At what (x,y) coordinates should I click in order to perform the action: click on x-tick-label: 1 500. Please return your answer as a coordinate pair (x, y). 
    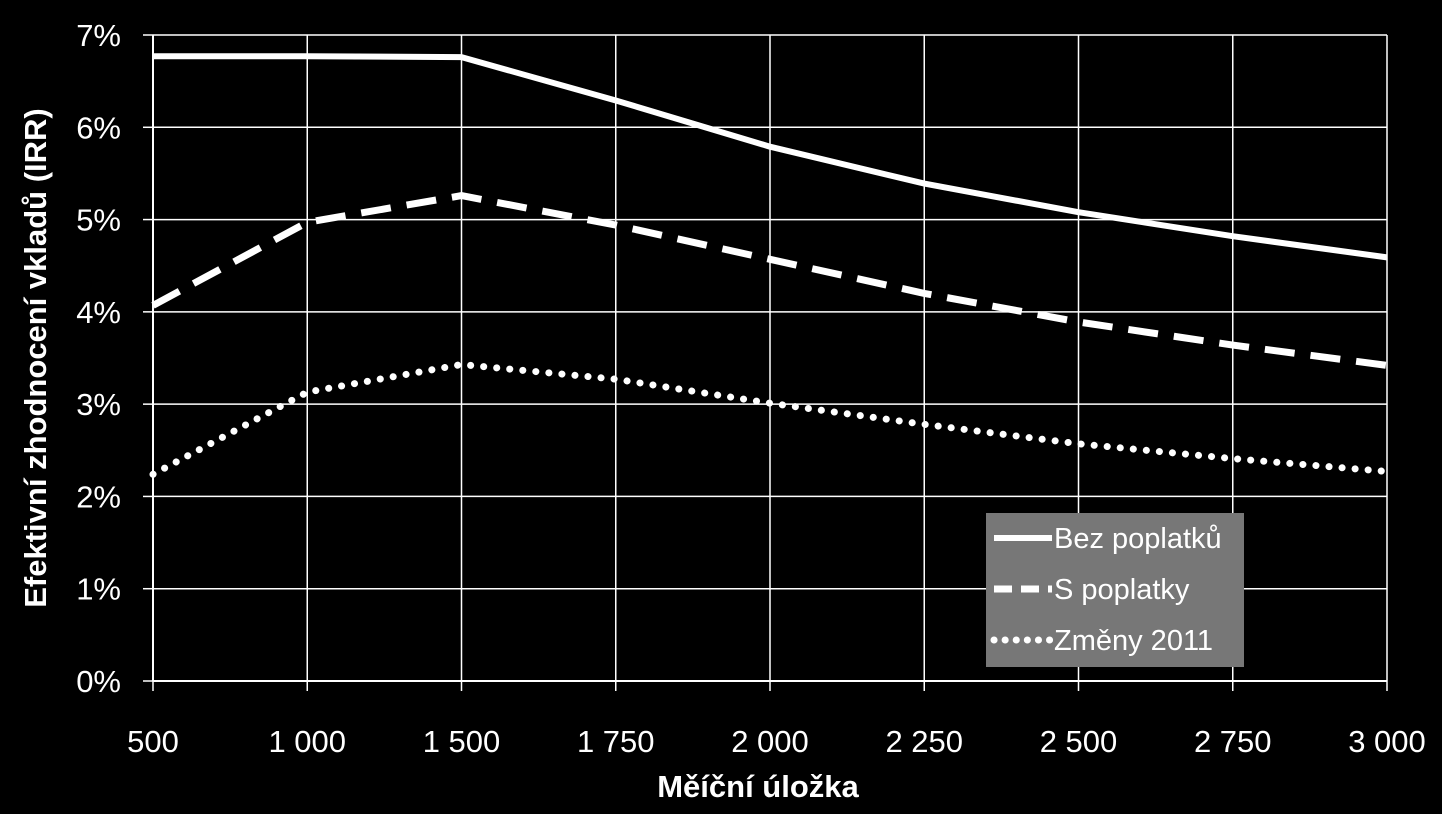
    Looking at the image, I should click on (462, 741).